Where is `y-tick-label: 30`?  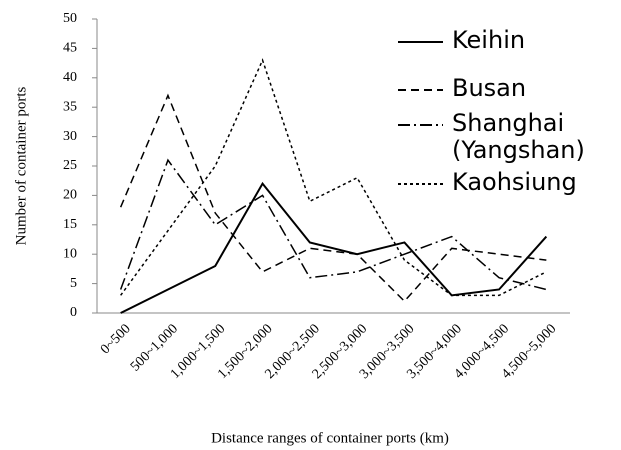
y-tick-label: 30 is located at coordinates (70, 136).